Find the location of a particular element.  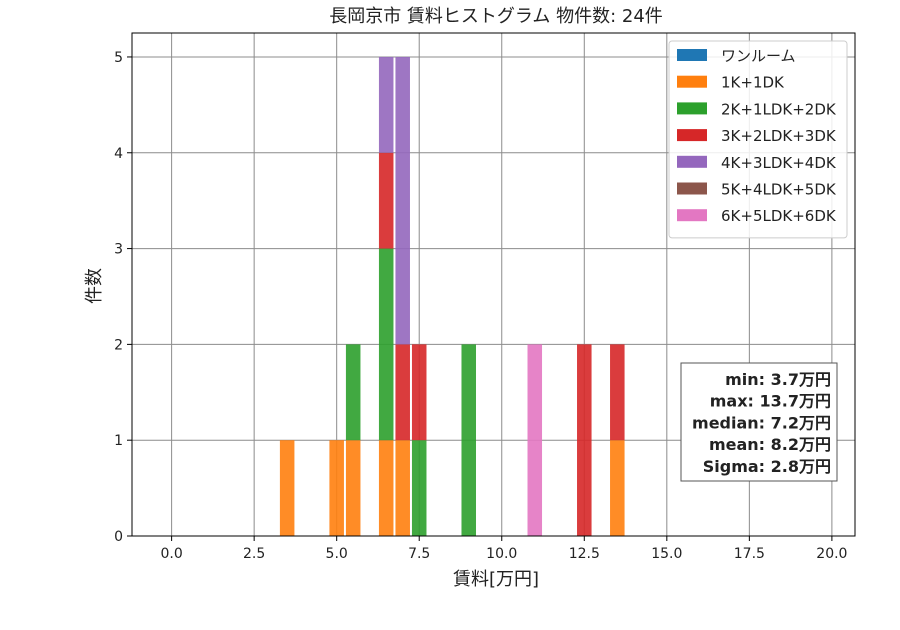

y-axis: 0 1 2 3 4 5 is located at coordinates (123, 297).